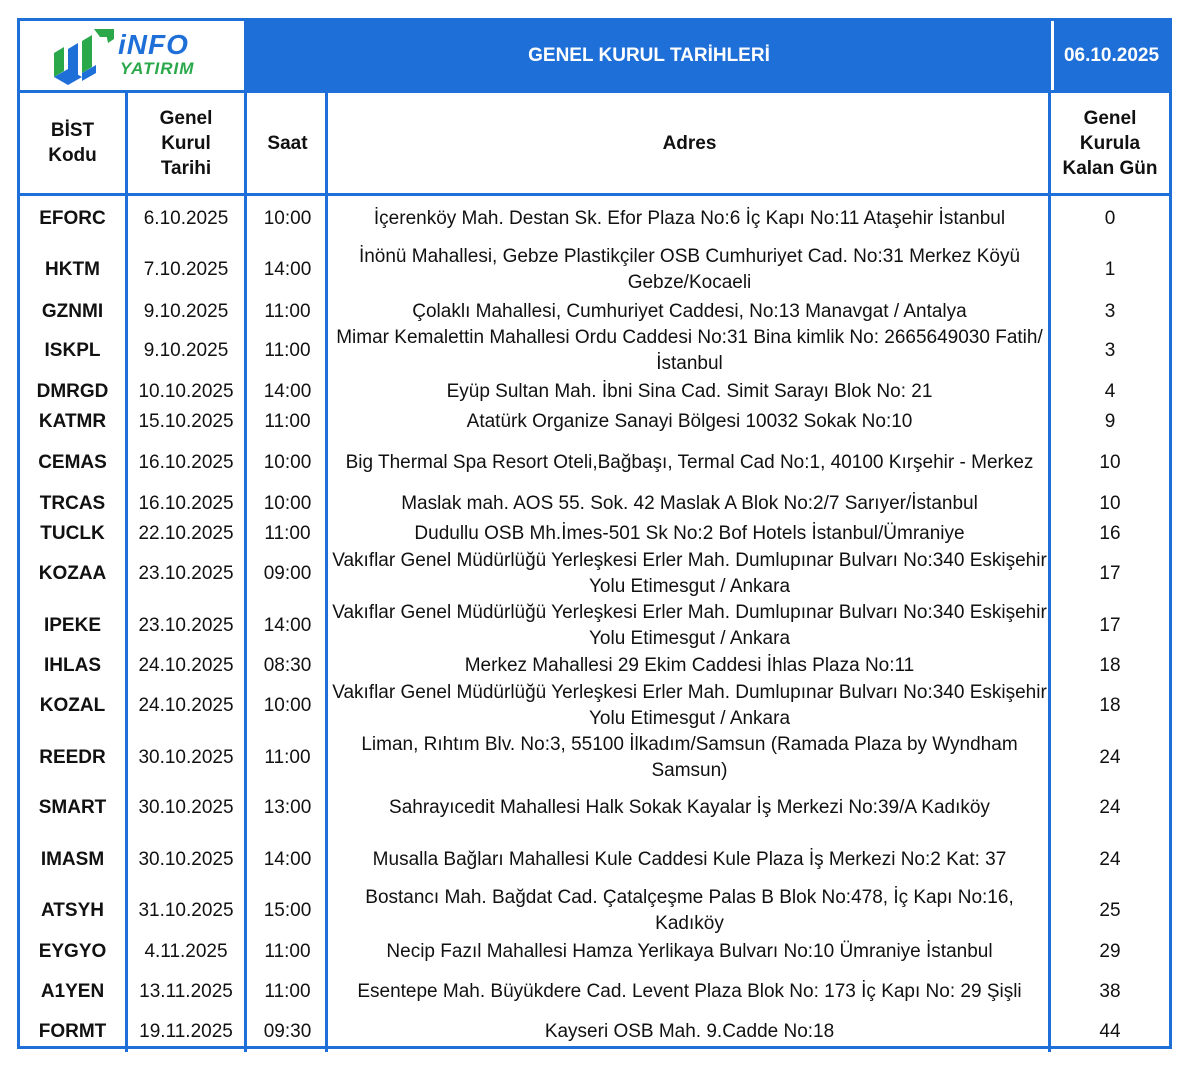 The width and height of the screenshot is (1200, 1070). I want to click on cell-days-left: 25, so click(1110, 910).